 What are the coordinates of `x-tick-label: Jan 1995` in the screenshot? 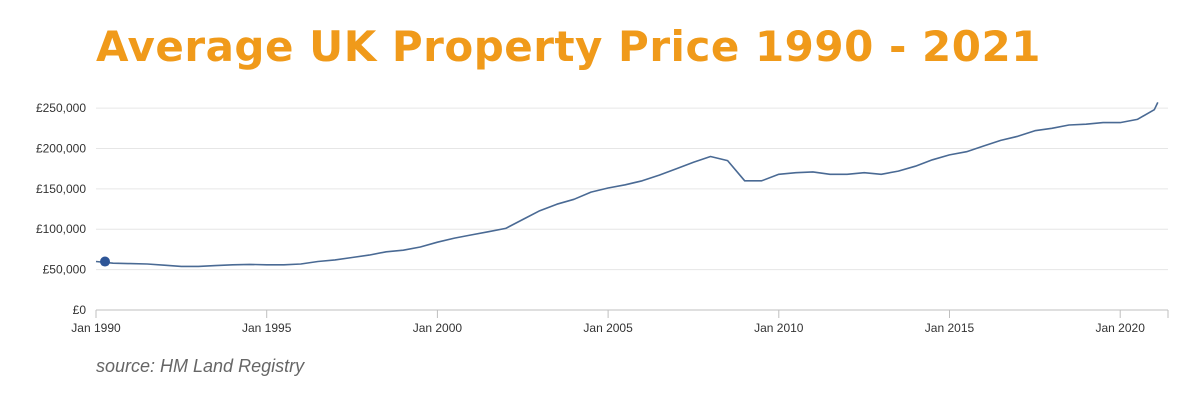 It's located at (267, 328).